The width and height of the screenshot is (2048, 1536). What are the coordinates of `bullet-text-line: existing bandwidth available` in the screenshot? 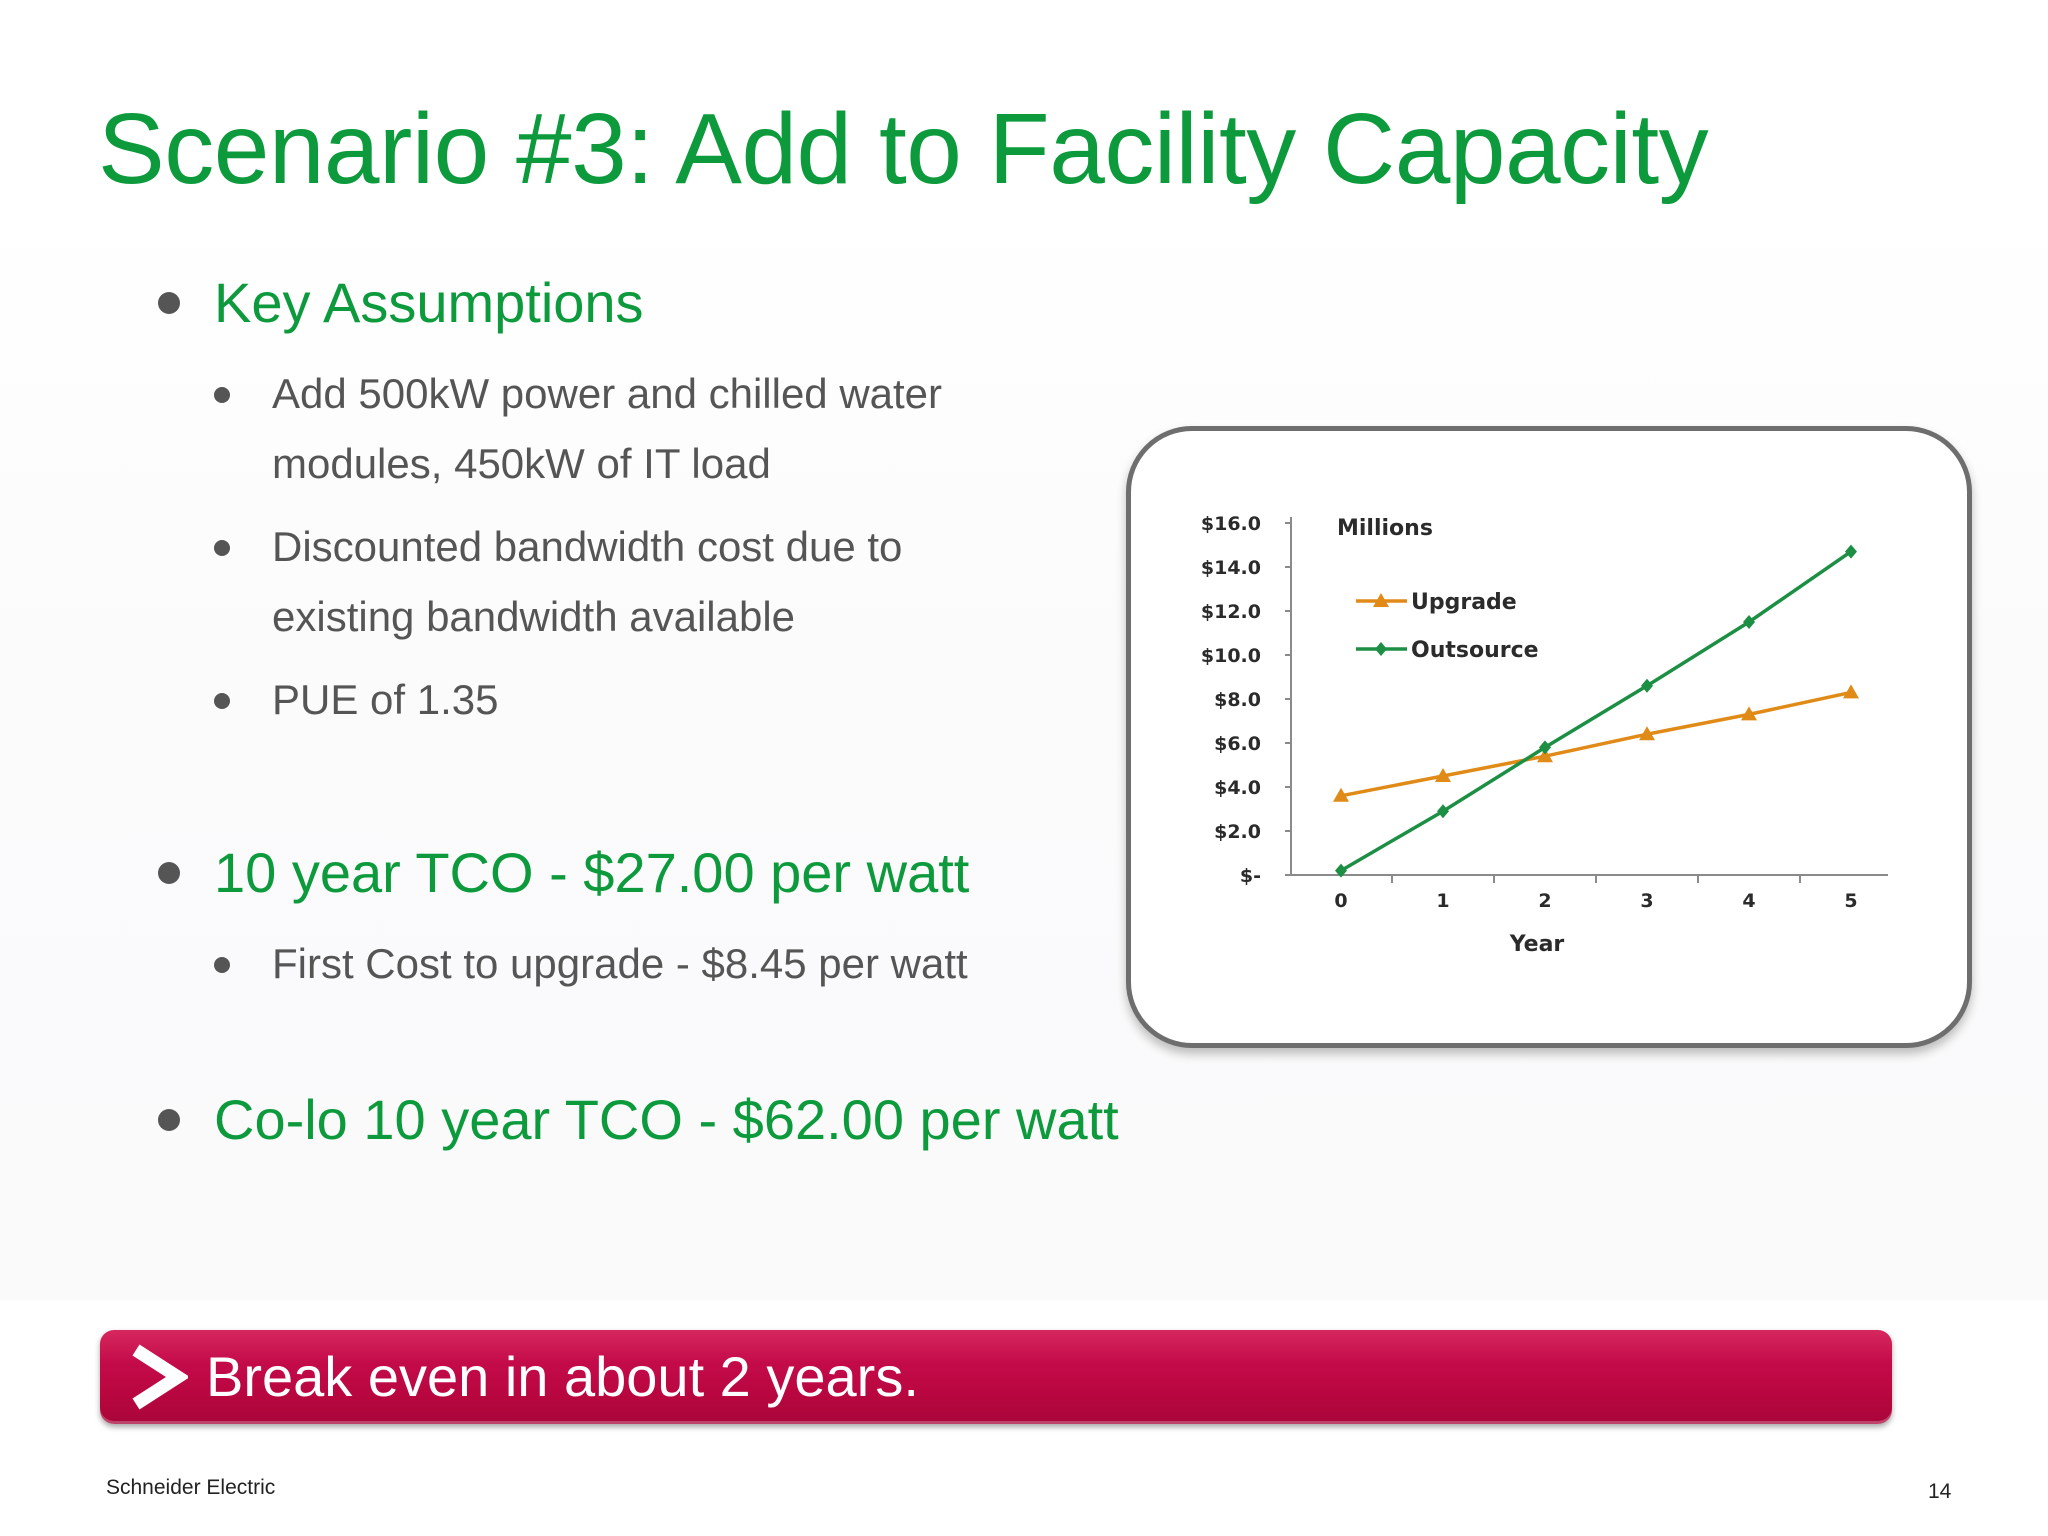 It's located at (534, 616).